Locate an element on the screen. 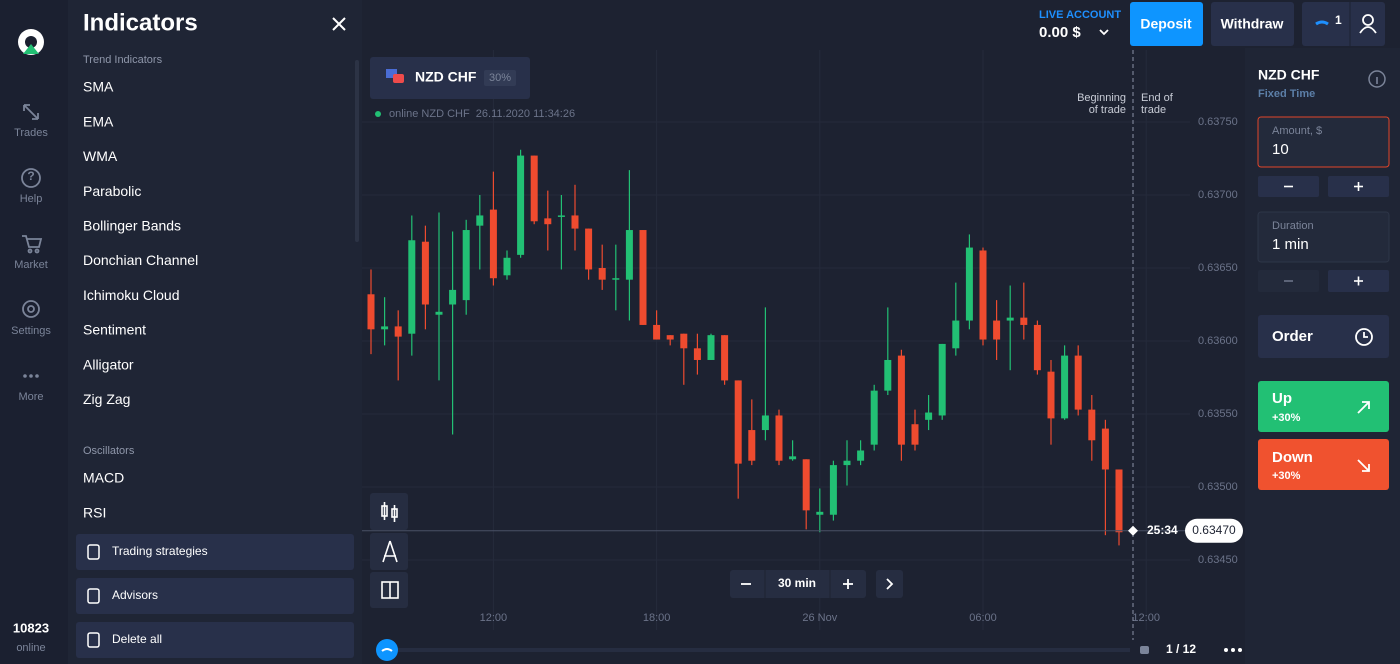  timeframe-control is located at coordinates (798, 584).